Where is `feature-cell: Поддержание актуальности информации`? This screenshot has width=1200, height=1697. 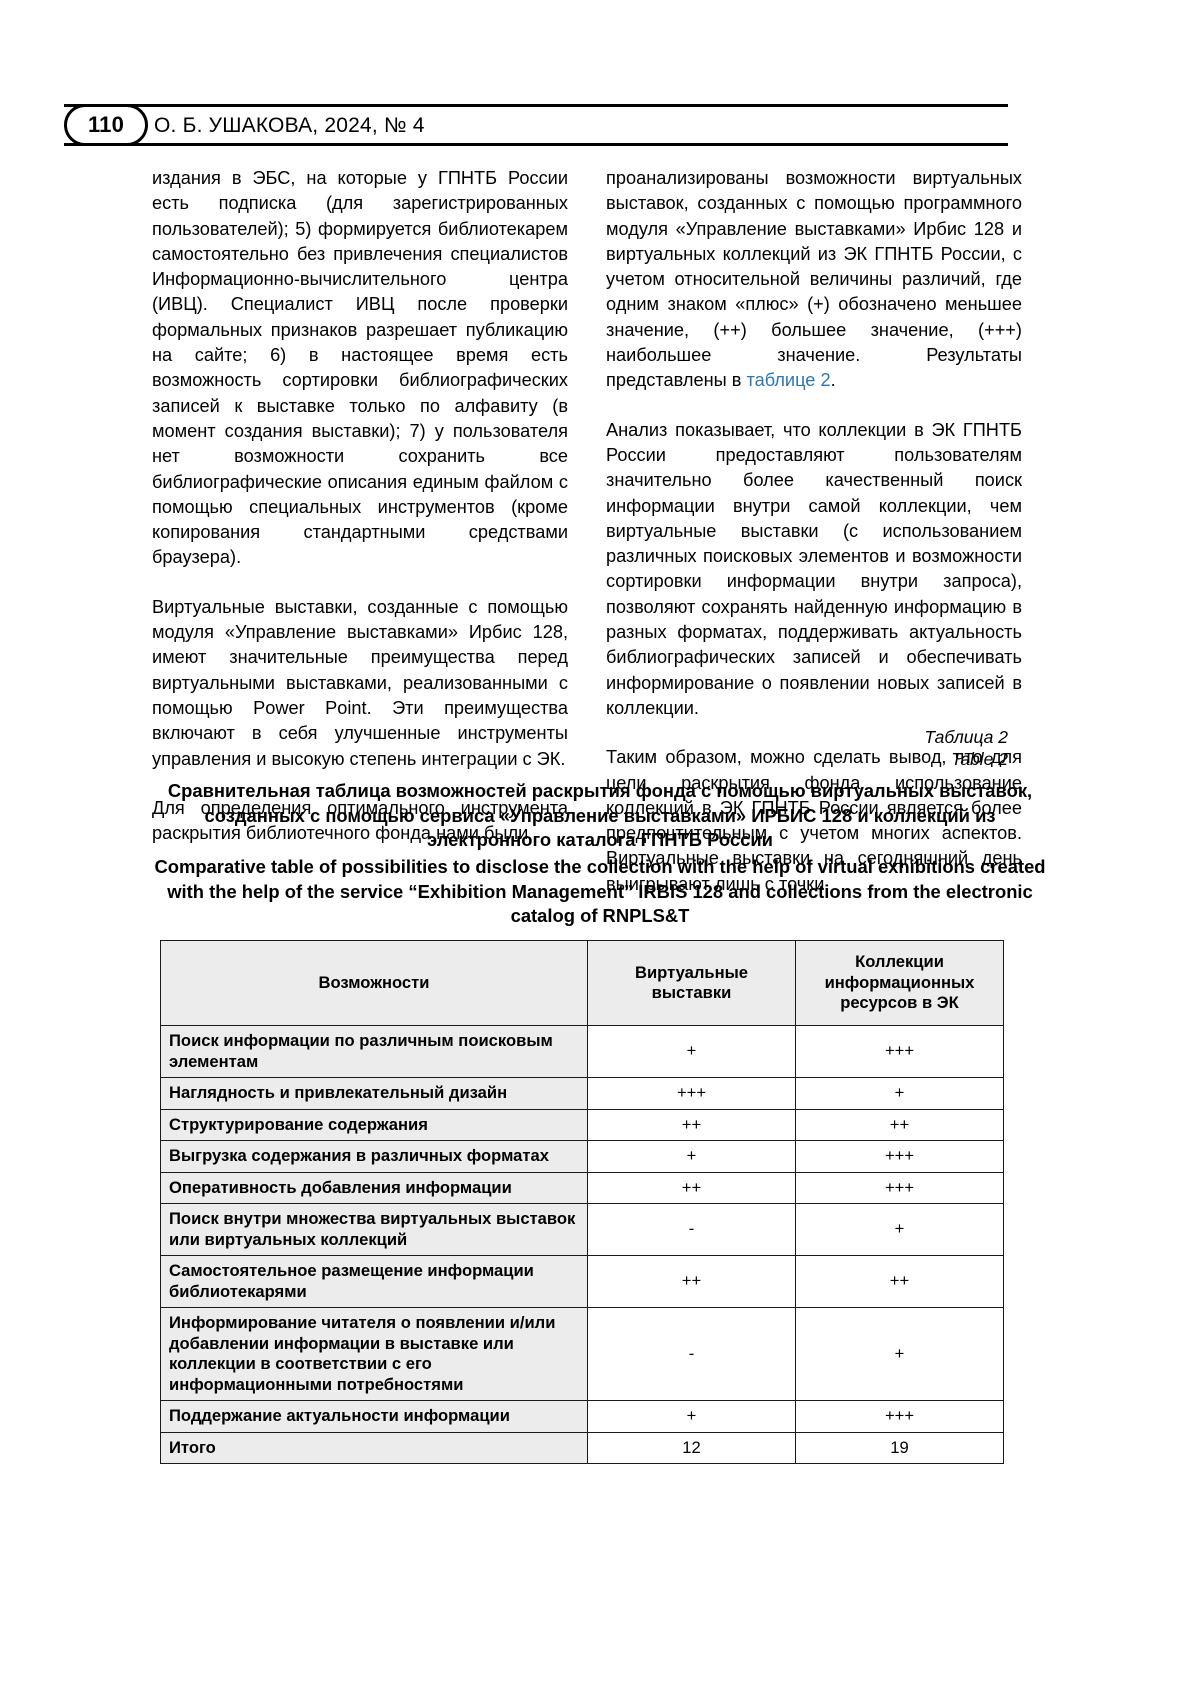
feature-cell: Поддержание актуальности информации is located at coordinates (374, 1416).